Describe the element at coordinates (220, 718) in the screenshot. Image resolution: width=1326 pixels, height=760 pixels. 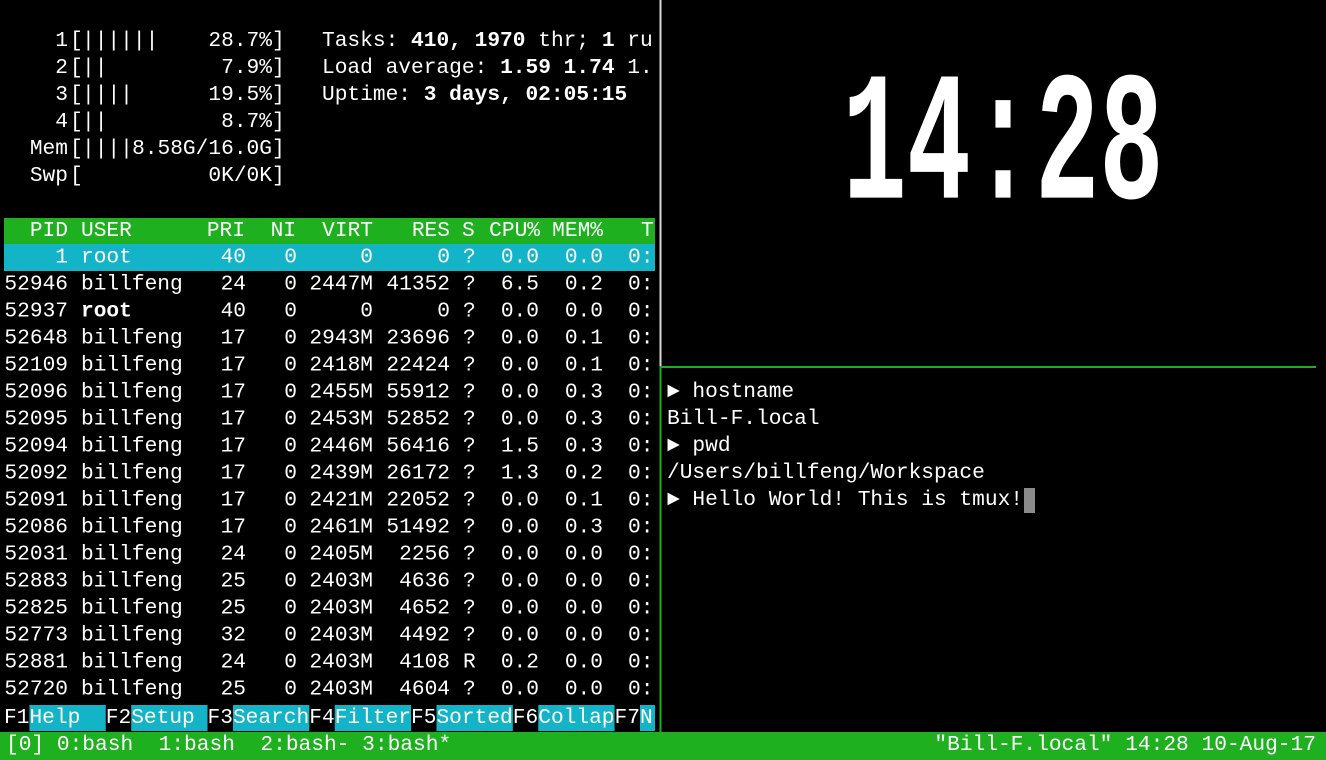
I see `function-key: F3` at that location.